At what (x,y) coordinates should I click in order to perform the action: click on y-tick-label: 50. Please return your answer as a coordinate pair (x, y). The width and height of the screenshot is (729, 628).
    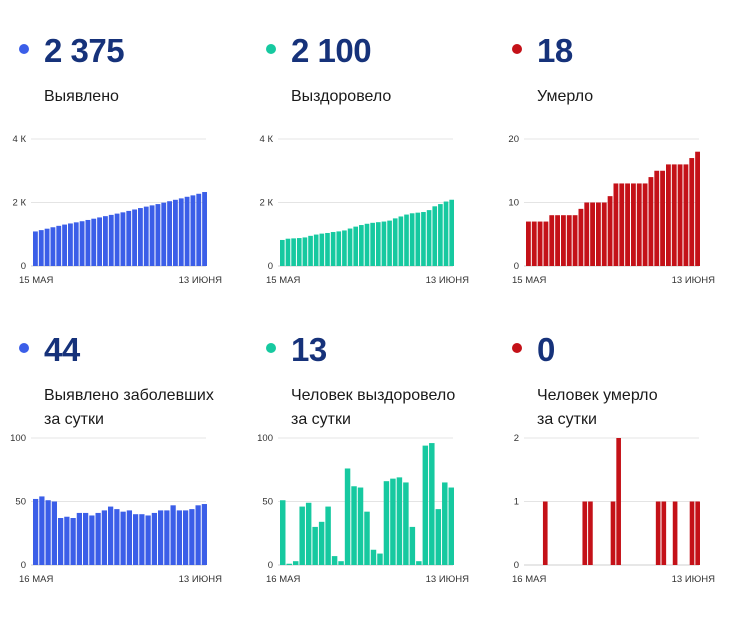
    Looking at the image, I should click on (20, 502).